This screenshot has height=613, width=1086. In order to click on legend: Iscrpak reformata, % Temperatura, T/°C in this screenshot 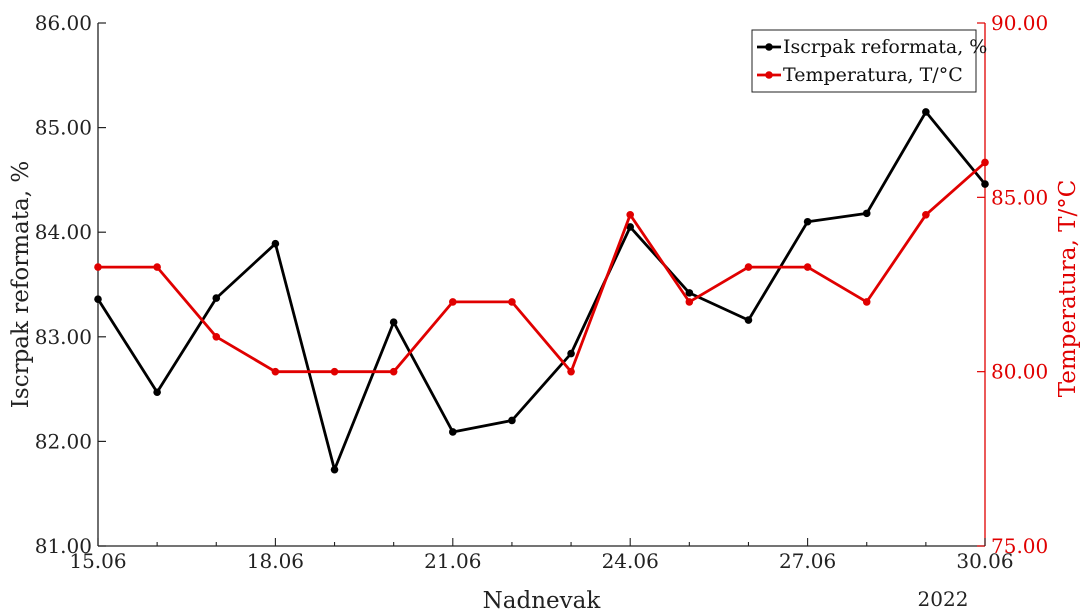, I will do `click(869, 61)`.